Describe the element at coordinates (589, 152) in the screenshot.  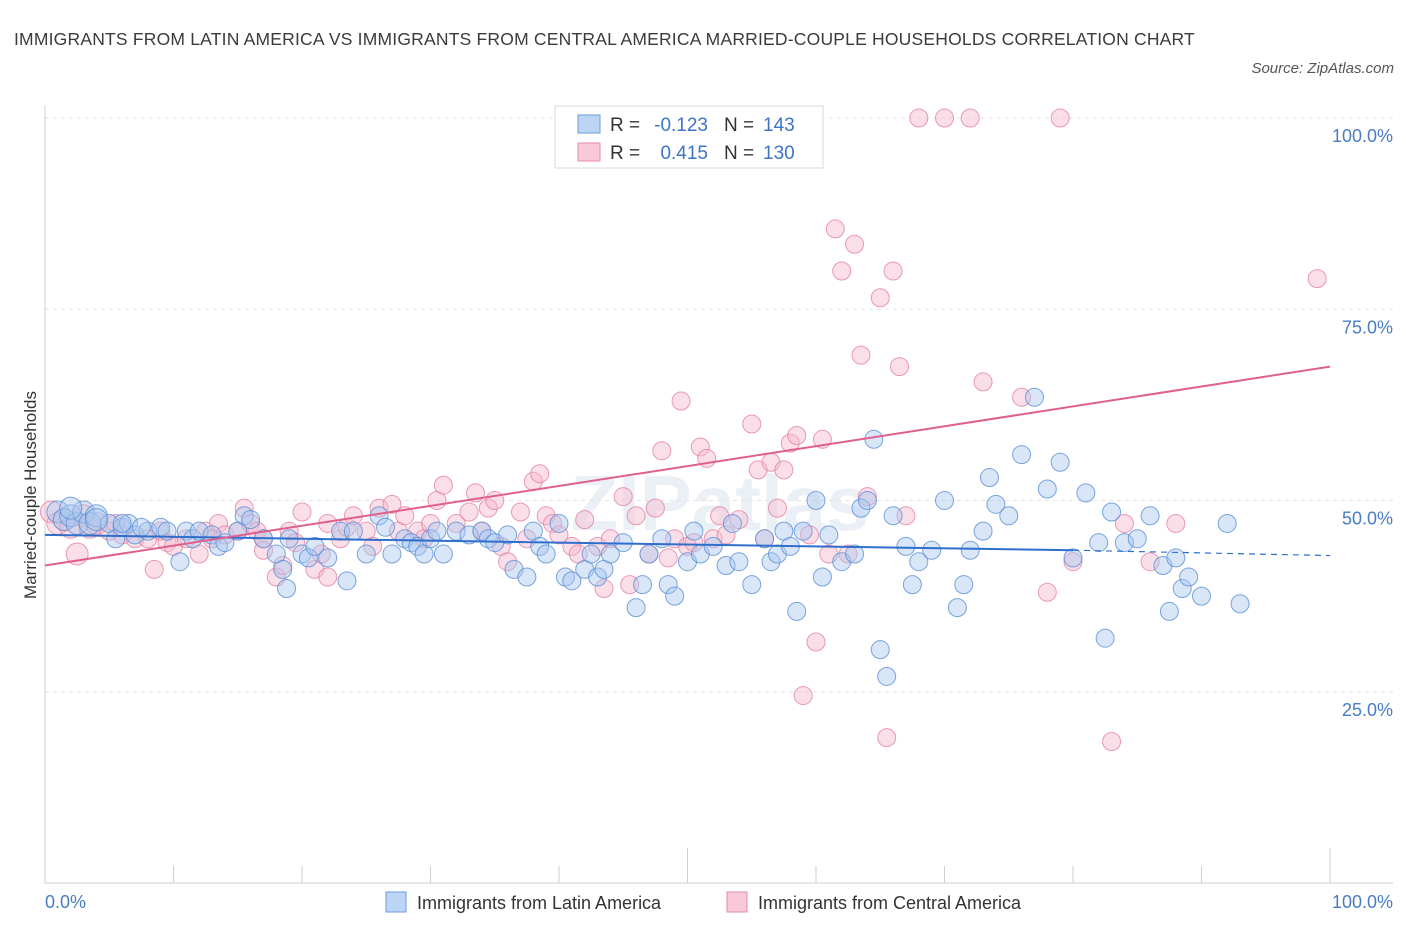
I see `legend-swatch-pink` at that location.